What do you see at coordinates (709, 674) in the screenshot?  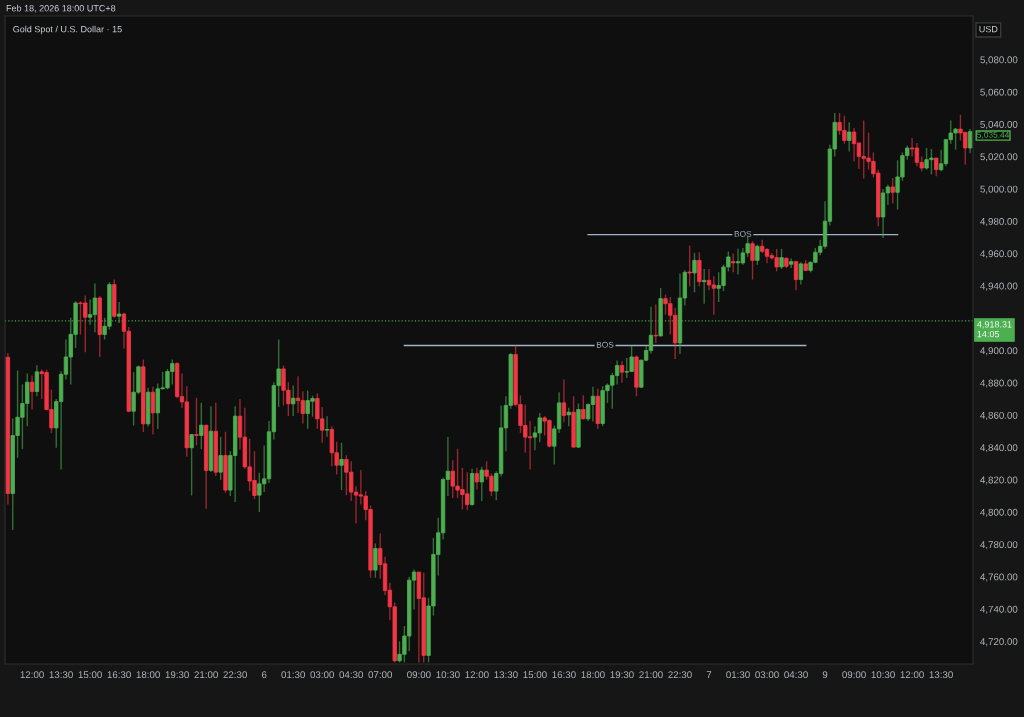 I see `x-tick-label: 7` at bounding box center [709, 674].